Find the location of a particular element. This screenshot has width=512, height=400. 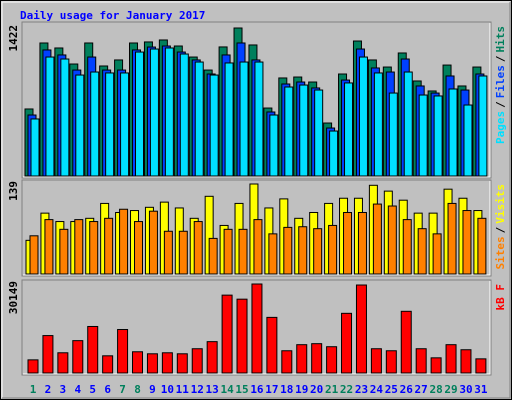

x-tick-label: 14 is located at coordinates (227, 389).